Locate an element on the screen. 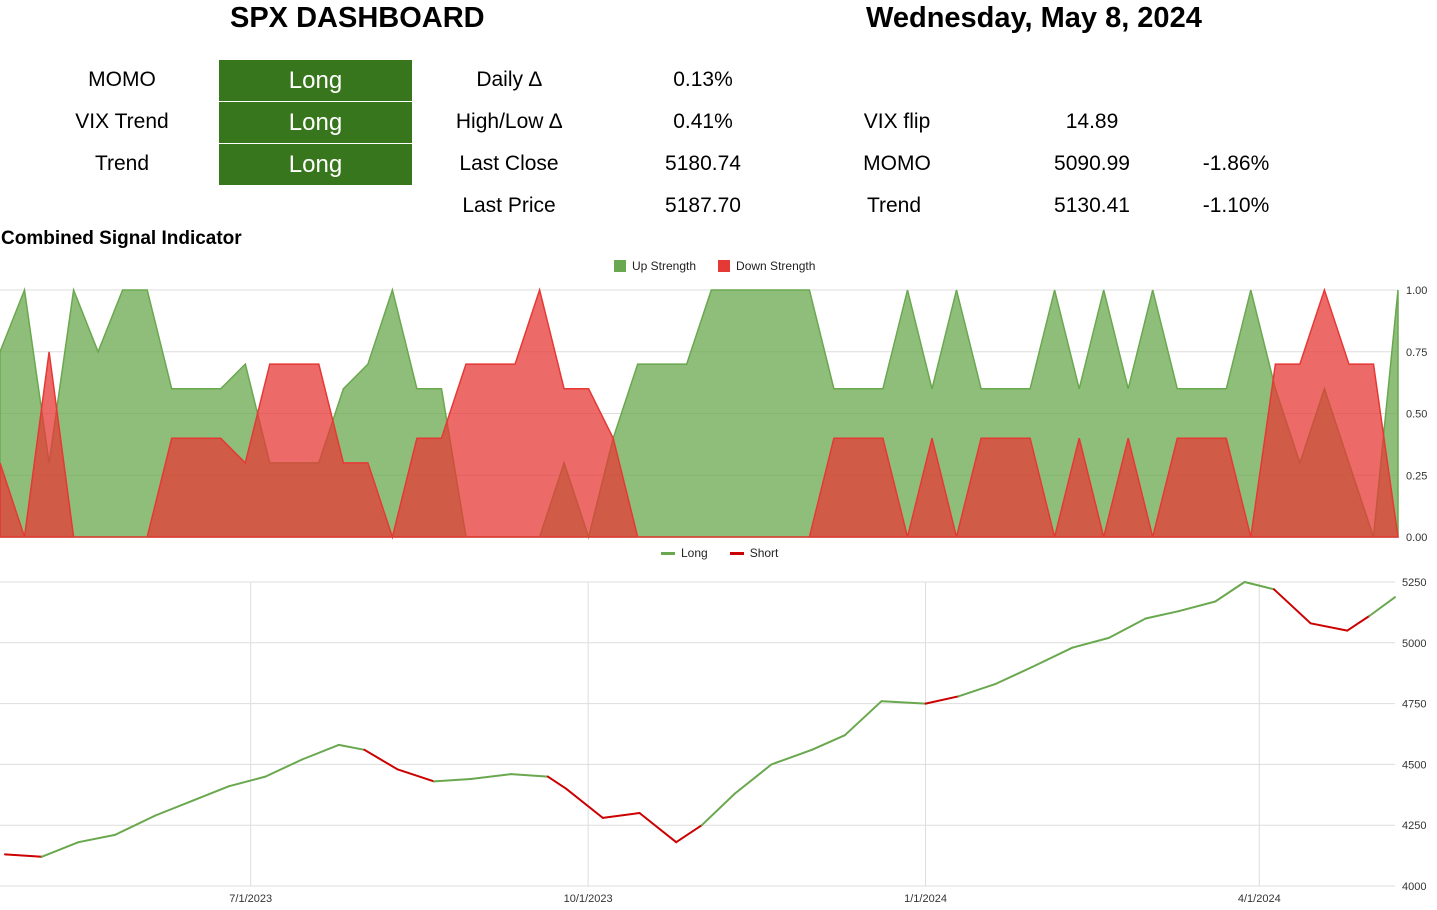 The image size is (1437, 910). strength-ytick-label: 1.00 is located at coordinates (1416, 291).